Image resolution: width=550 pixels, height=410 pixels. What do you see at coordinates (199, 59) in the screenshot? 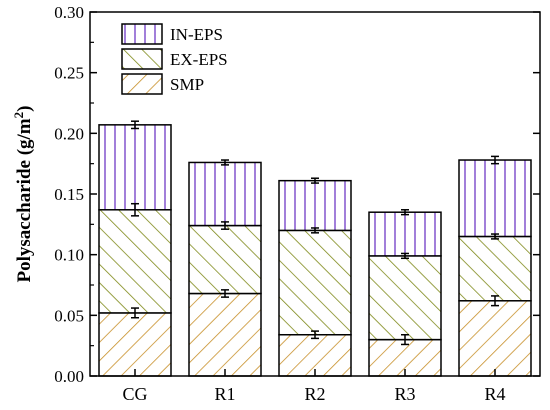
I see `legend-label: EX-EPS` at bounding box center [199, 59].